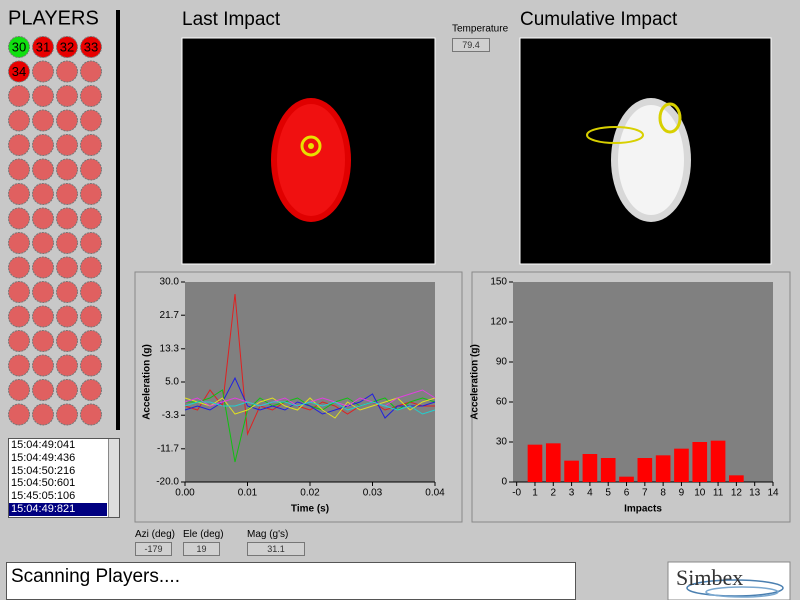 This screenshot has height=600, width=800. Describe the element at coordinates (643, 509) in the screenshot. I see `x-axis-label: Impacts` at that location.